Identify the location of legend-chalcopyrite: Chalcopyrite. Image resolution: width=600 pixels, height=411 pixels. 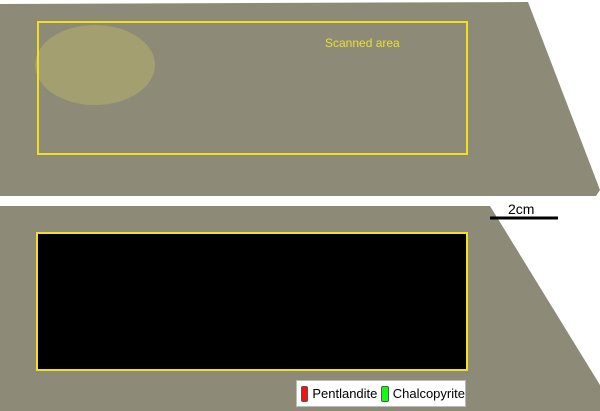
(428, 393).